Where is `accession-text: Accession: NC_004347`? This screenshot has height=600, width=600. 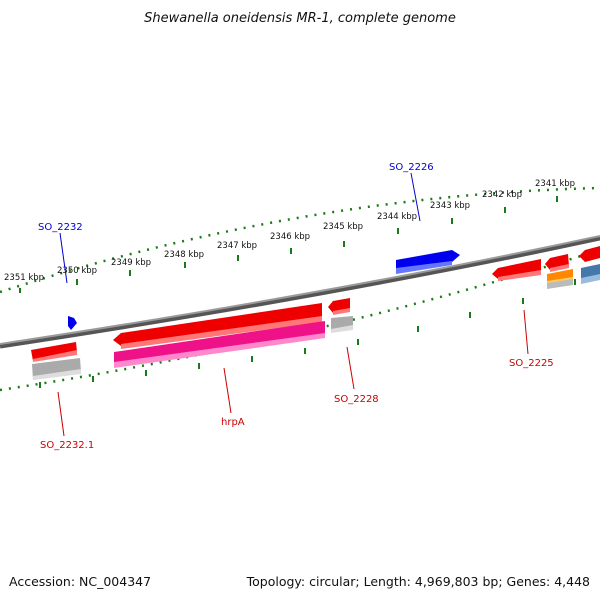 accession-text: Accession: NC_004347 is located at coordinates (80, 581).